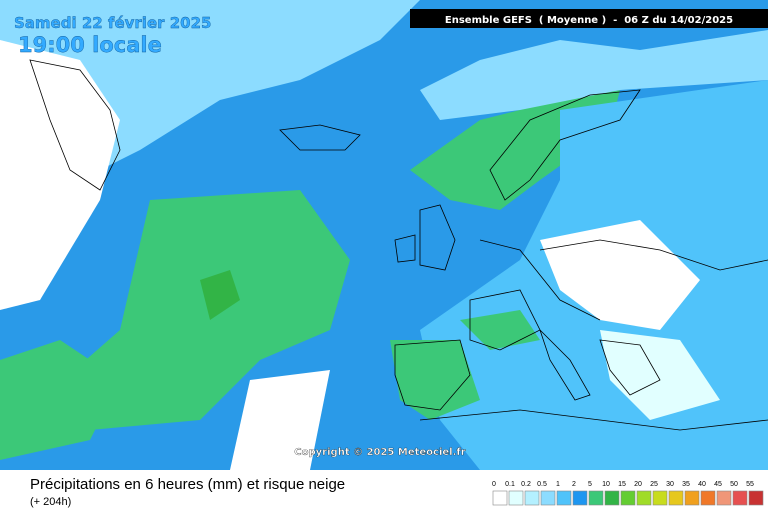 This screenshot has height=512, width=768. Describe the element at coordinates (90, 45) in the screenshot. I see `time-label: 19:00 locale` at that location.